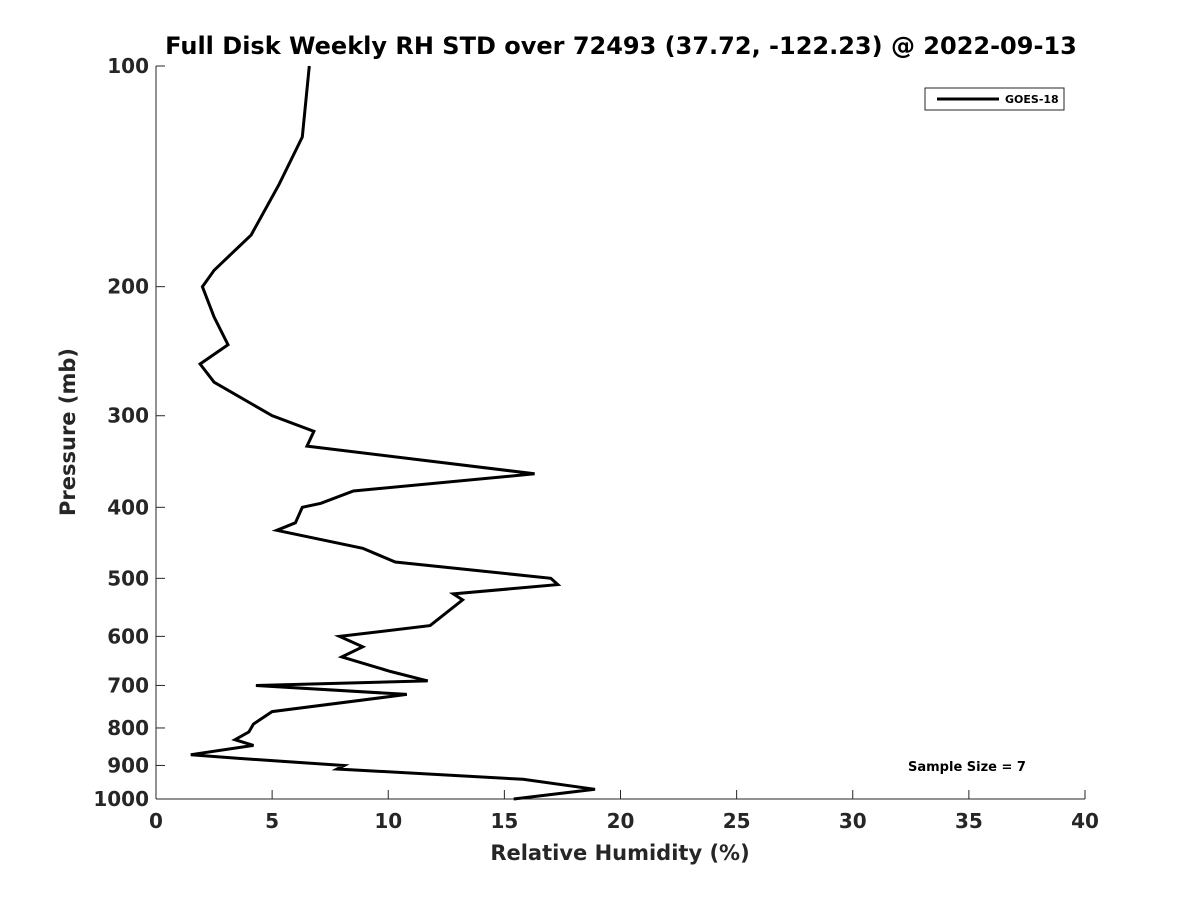 The height and width of the screenshot is (904, 1200). I want to click on sample-size-annotation: Sample Size = 7, so click(967, 767).